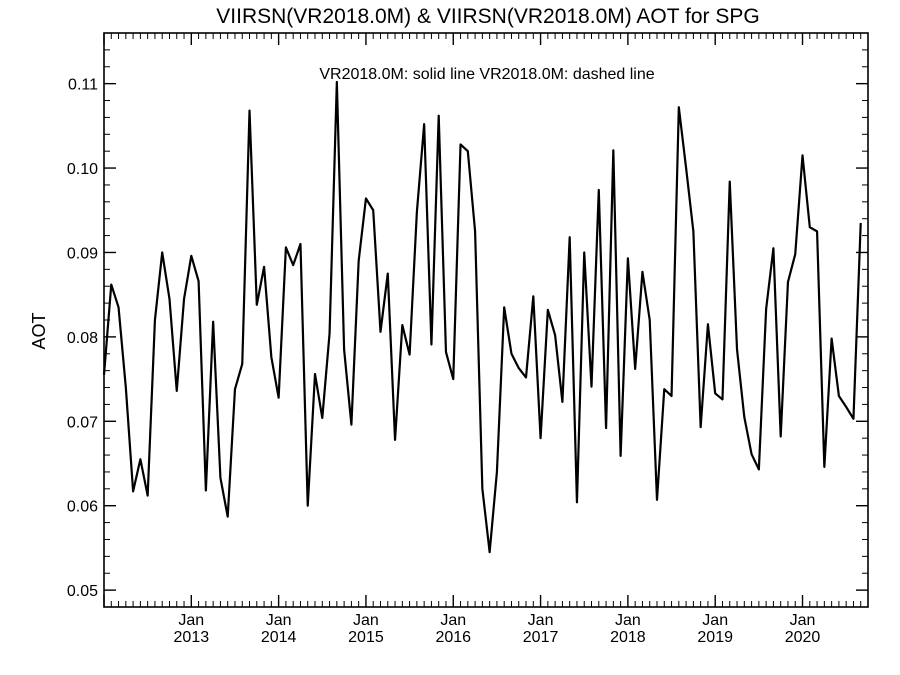 The width and height of the screenshot is (900, 675). I want to click on x-tick-year-label: 2013, so click(192, 637).